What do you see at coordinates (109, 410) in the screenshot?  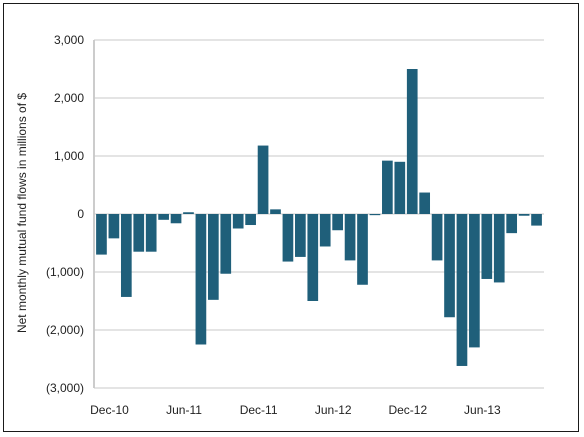 I see `x-tick-label: Dec-10` at bounding box center [109, 410].